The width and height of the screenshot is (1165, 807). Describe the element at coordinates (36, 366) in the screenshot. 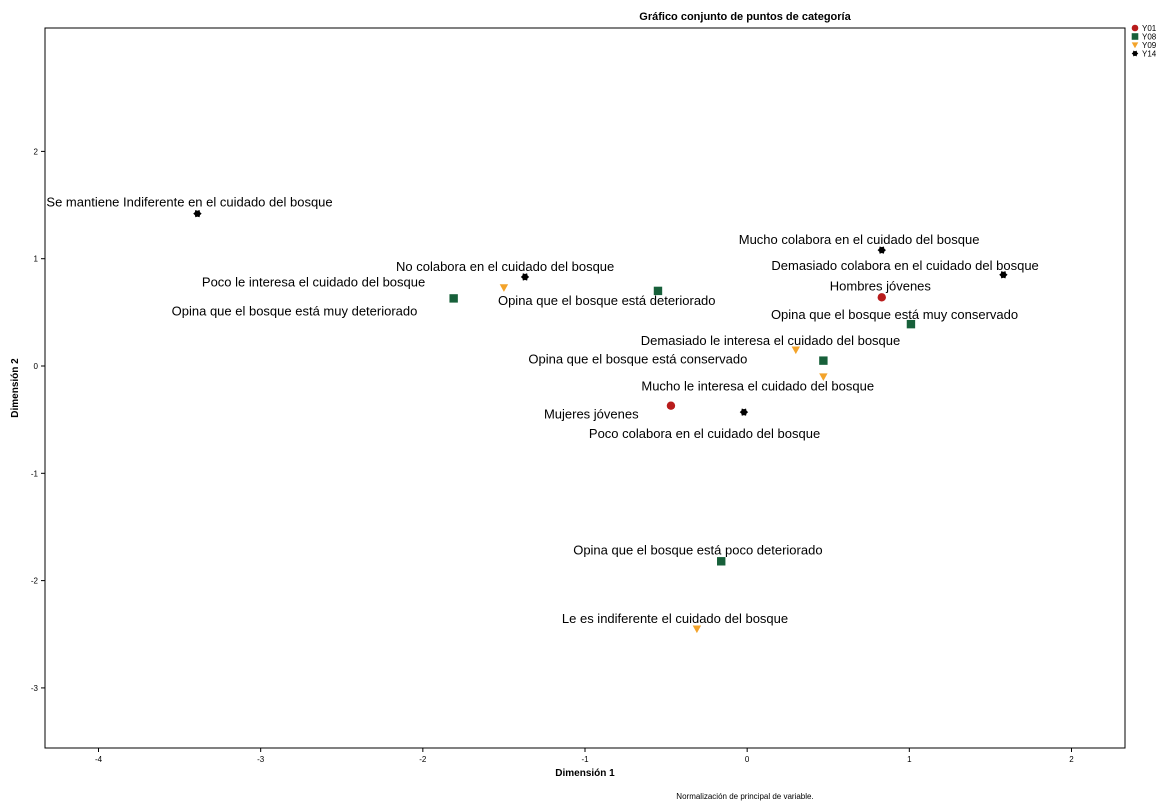

I see `y-tick-label: 0` at that location.